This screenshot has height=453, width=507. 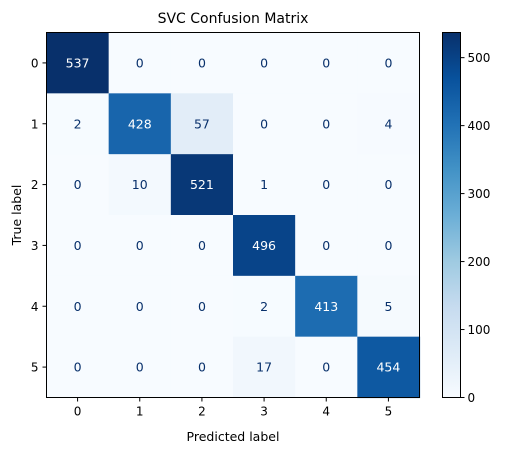 What do you see at coordinates (479, 58) in the screenshot?
I see `colorbar-tick-label: 500` at bounding box center [479, 58].